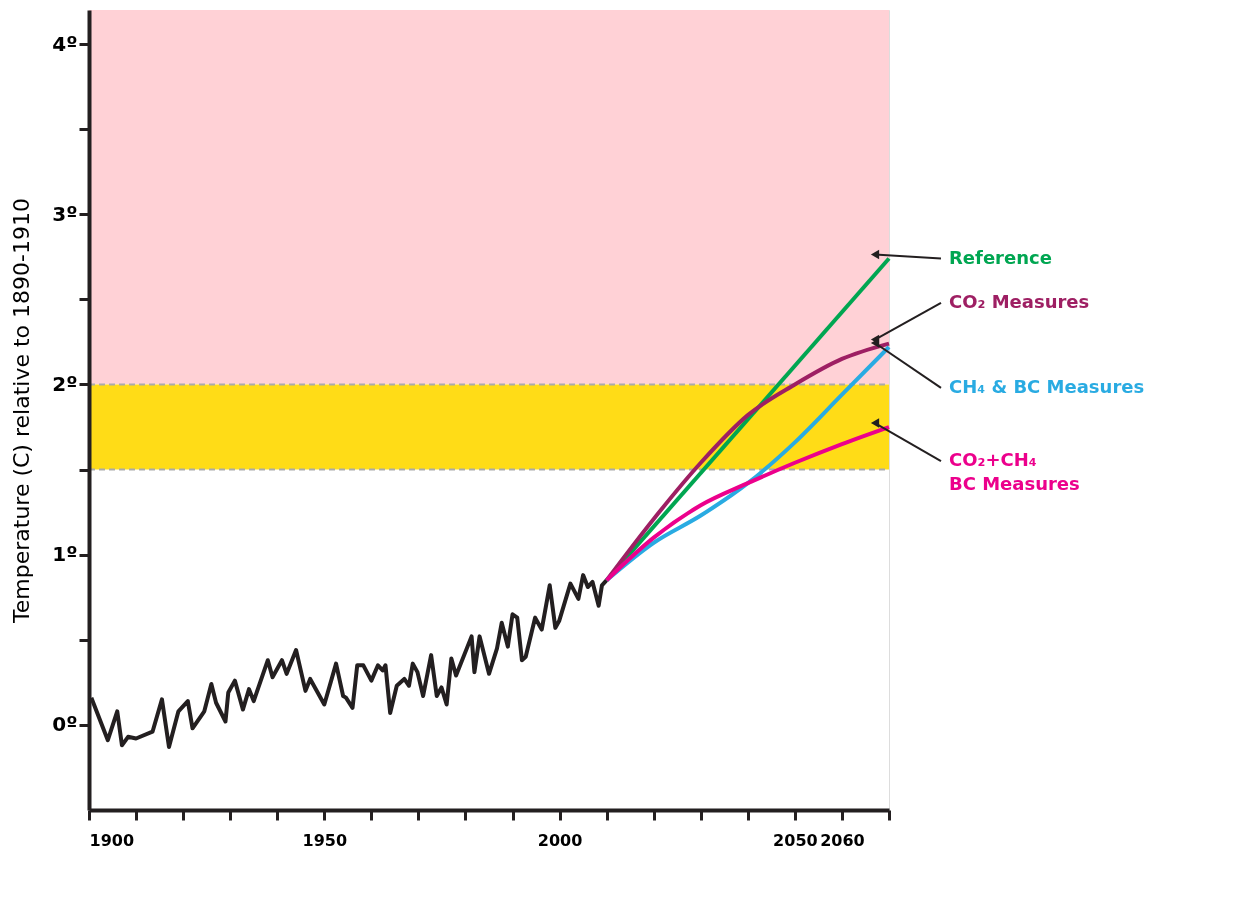  I want to click on y-tick-label: 2º, so click(65, 383).